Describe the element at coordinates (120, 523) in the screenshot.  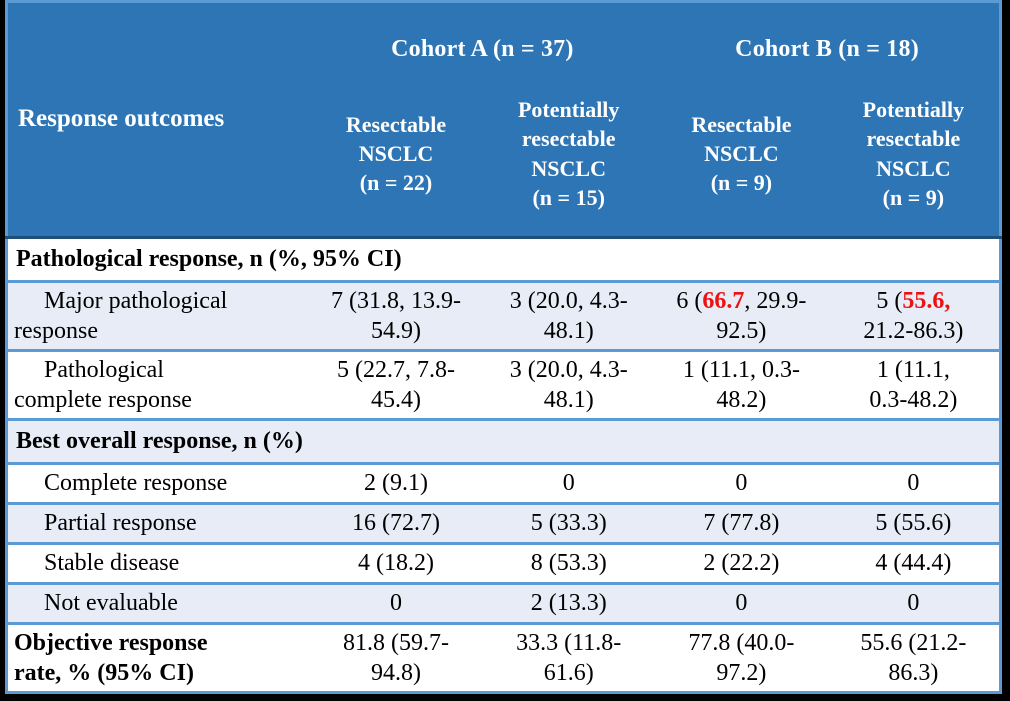
I see `row-label: Partial response` at that location.